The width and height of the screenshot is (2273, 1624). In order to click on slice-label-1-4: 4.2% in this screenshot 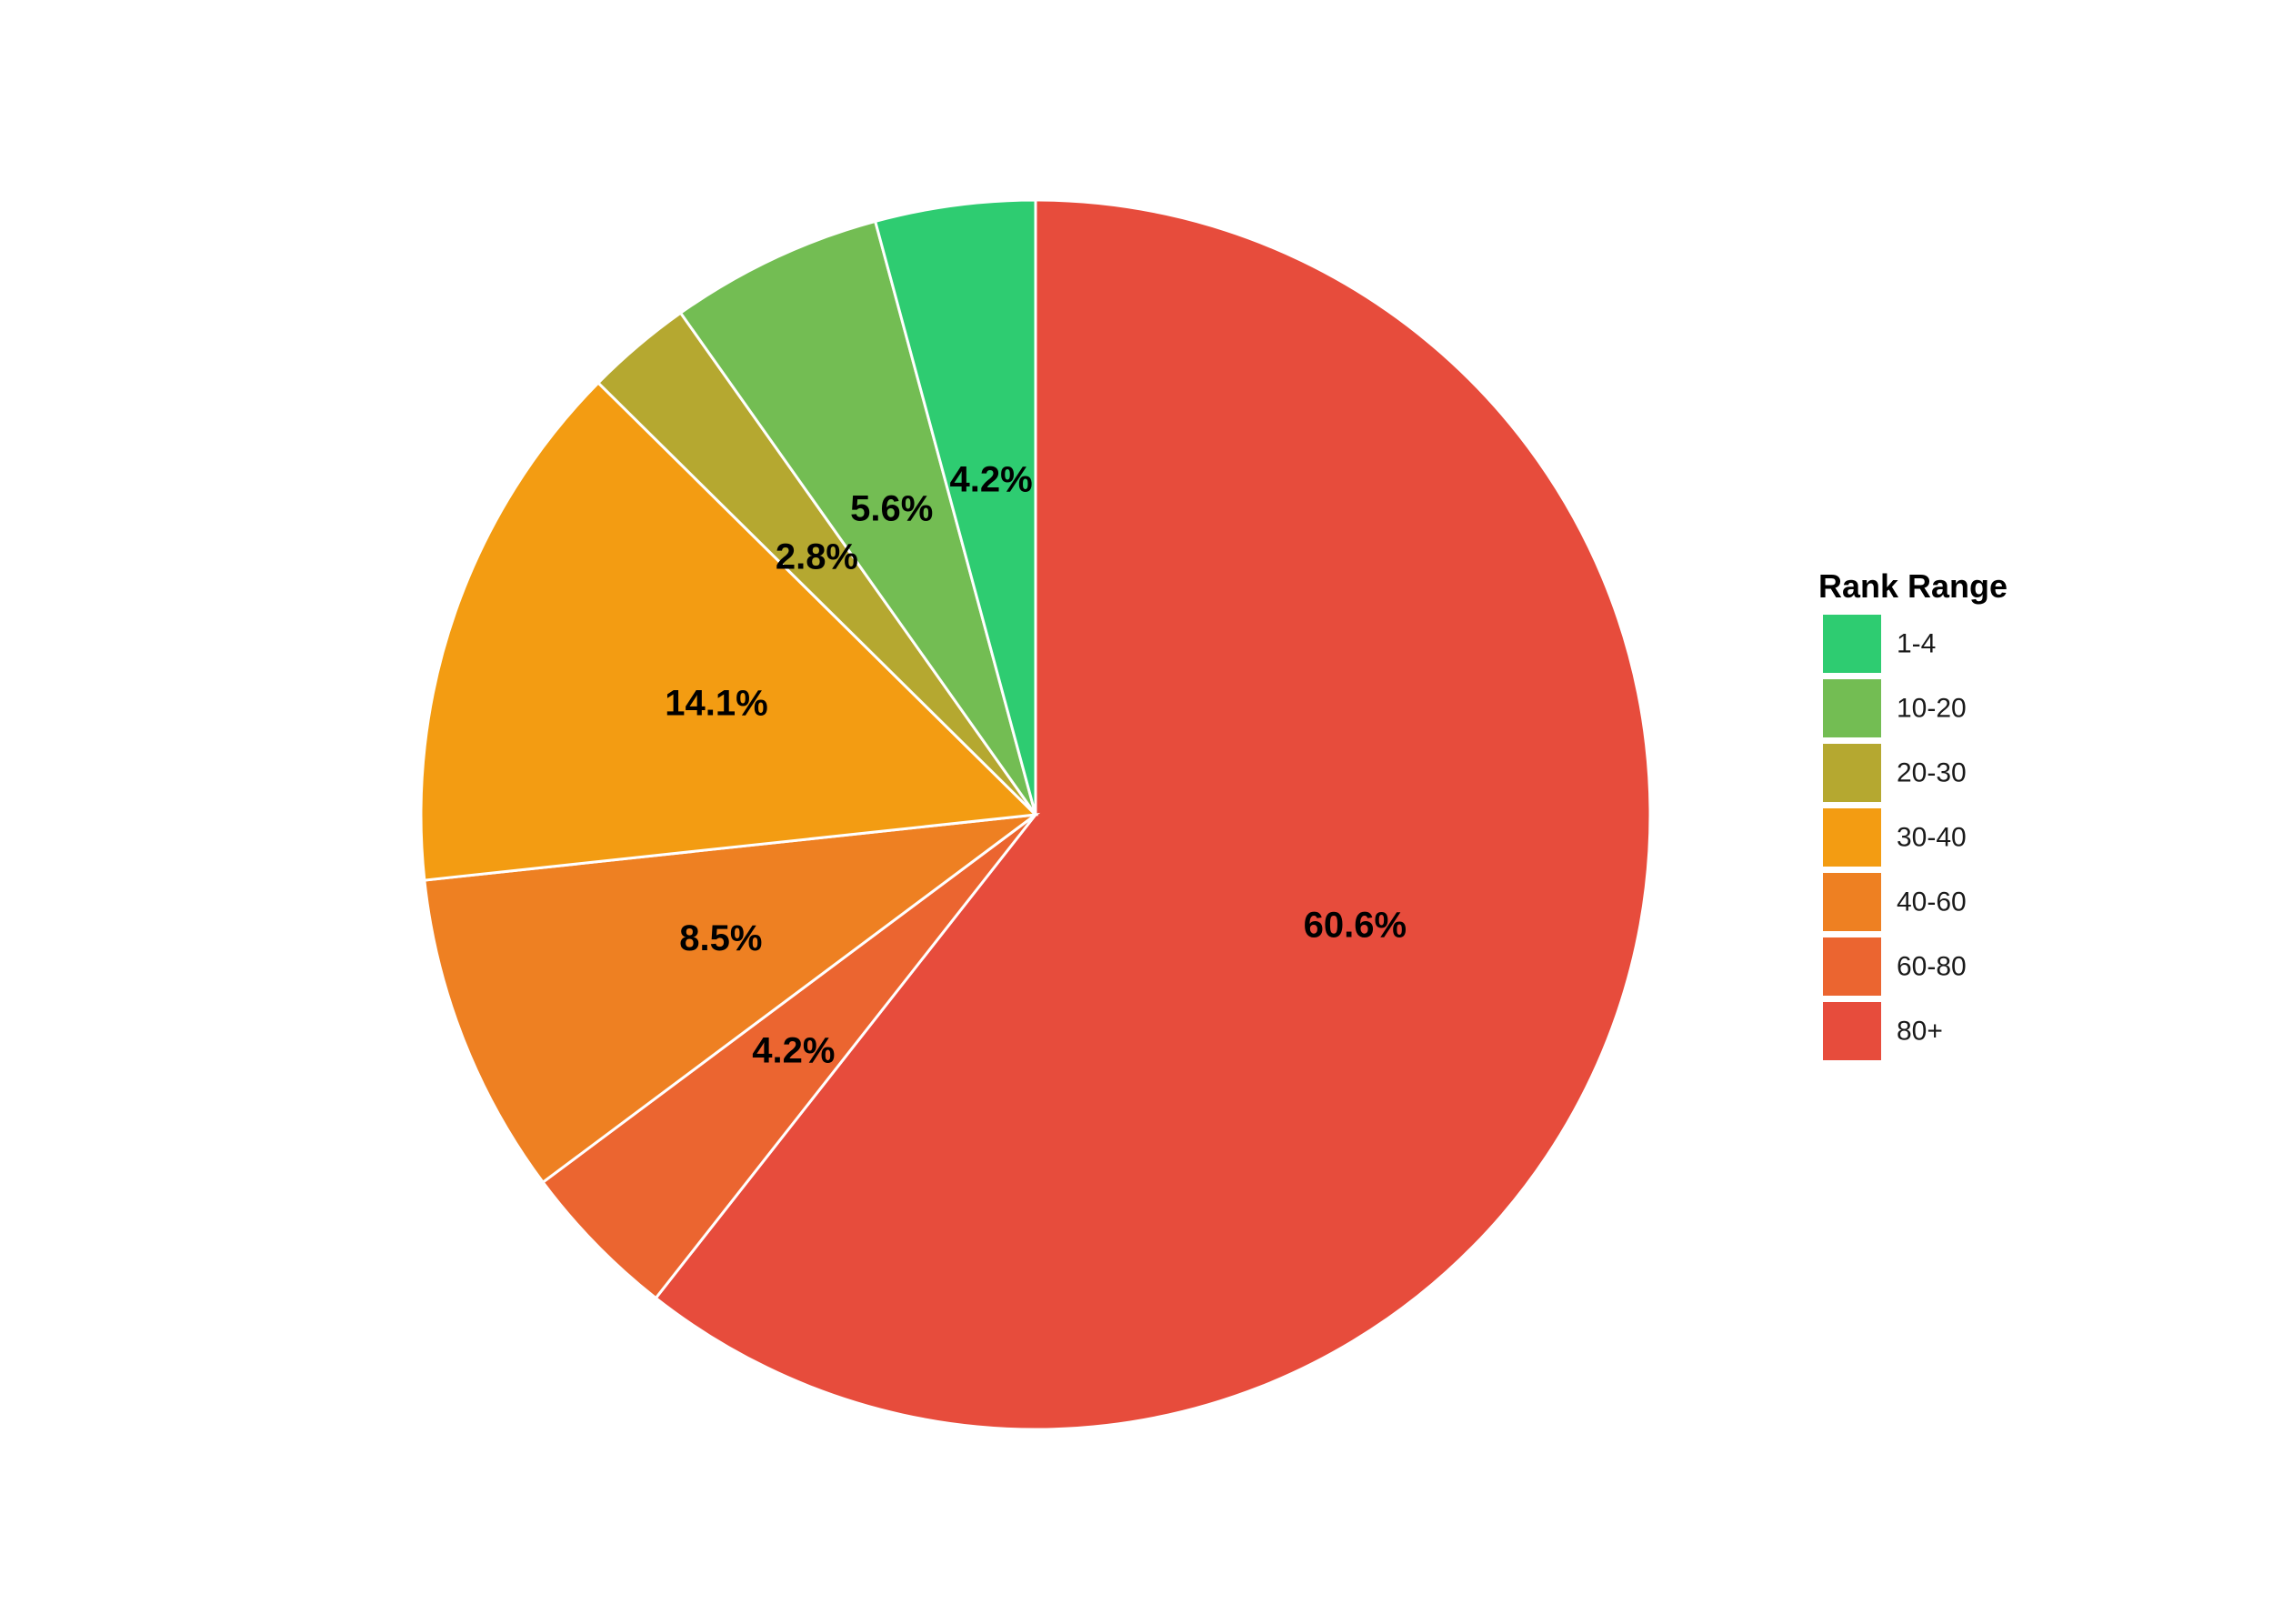, I will do `click(990, 479)`.